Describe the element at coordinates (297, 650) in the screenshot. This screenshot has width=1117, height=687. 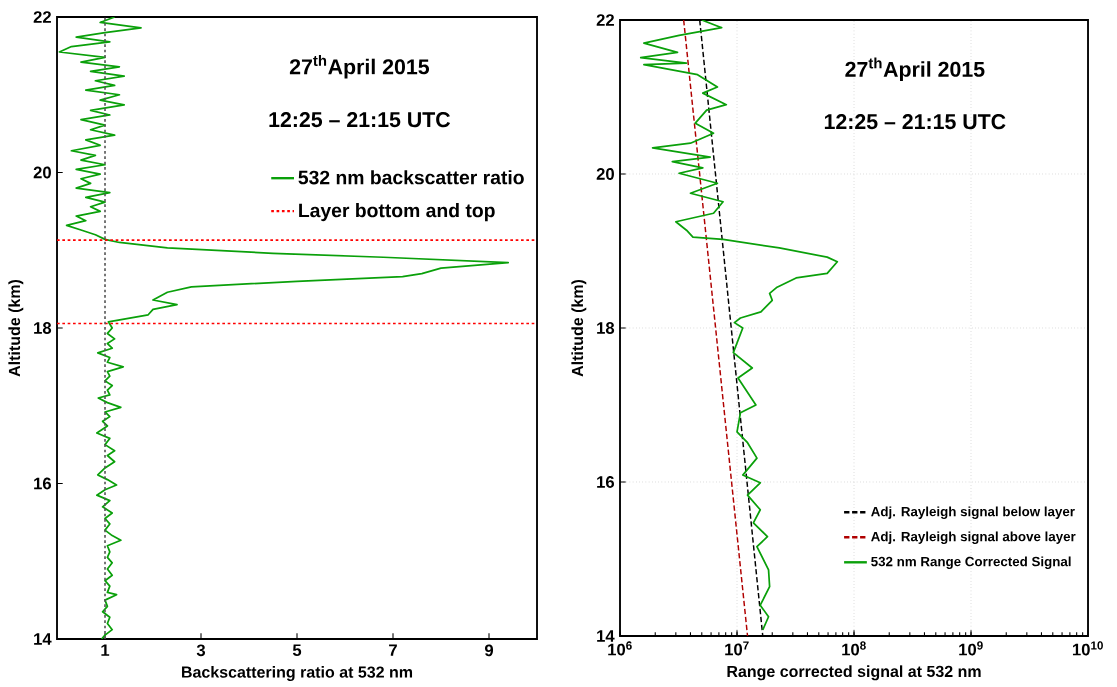
I see `x-tick-label: 5` at that location.